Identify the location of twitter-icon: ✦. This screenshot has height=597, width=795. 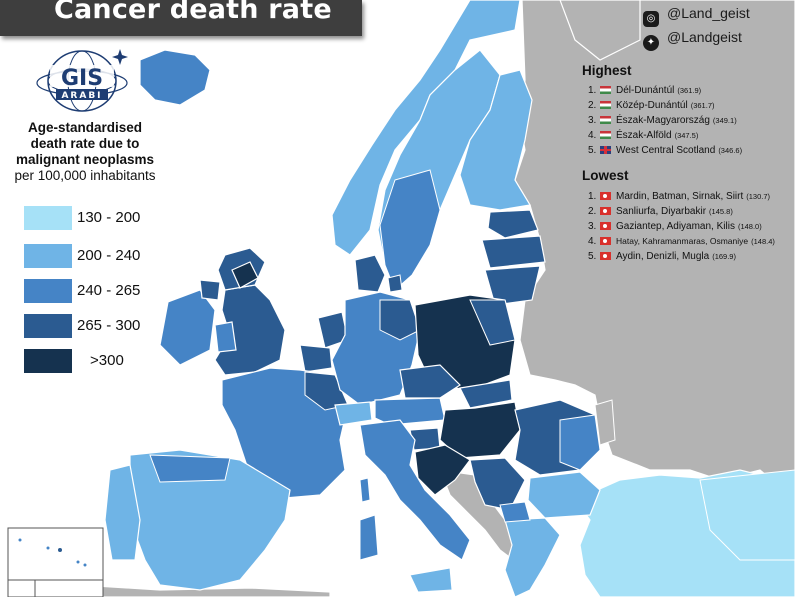
(651, 43).